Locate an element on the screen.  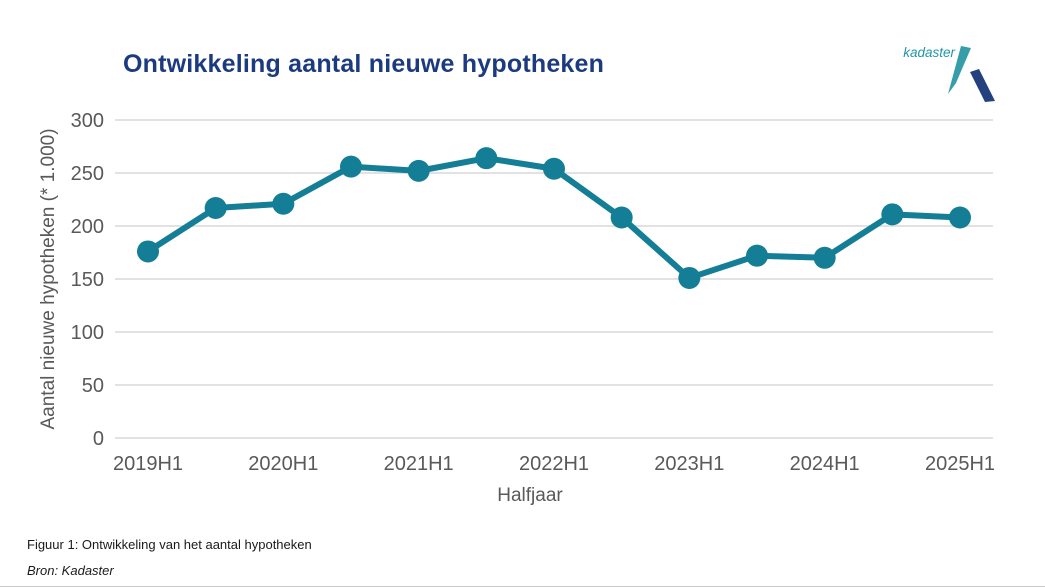
kadaster-logo-stroke-icon is located at coordinates (982, 85).